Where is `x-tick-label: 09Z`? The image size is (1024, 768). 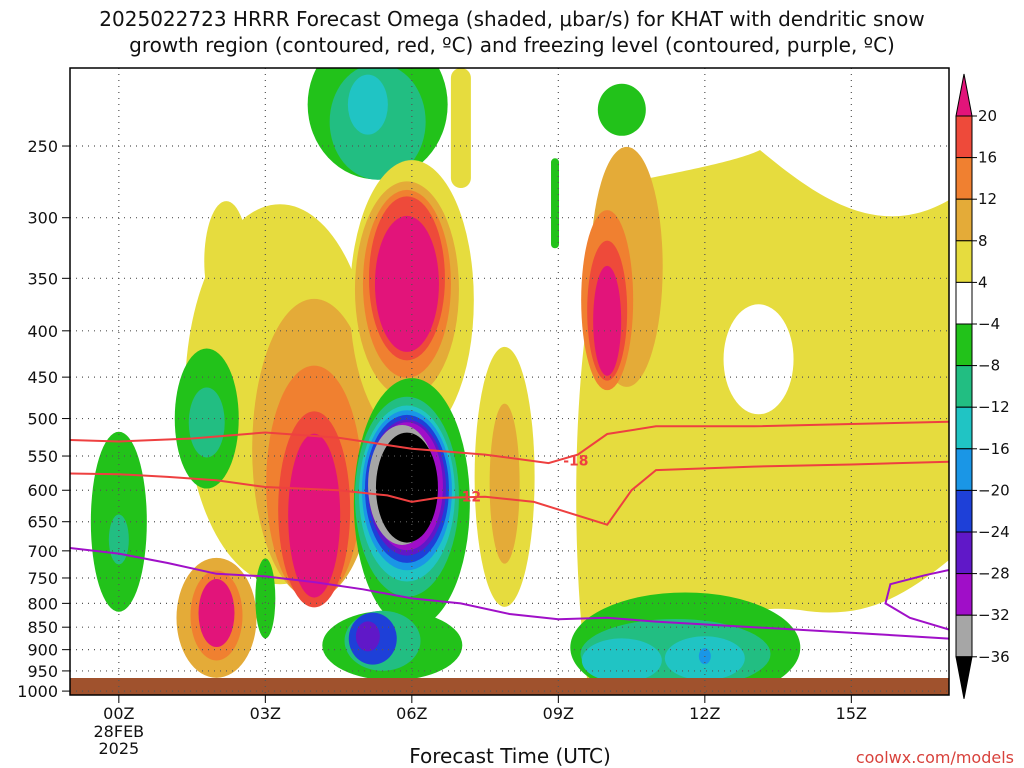 x-tick-label: 09Z is located at coordinates (558, 713).